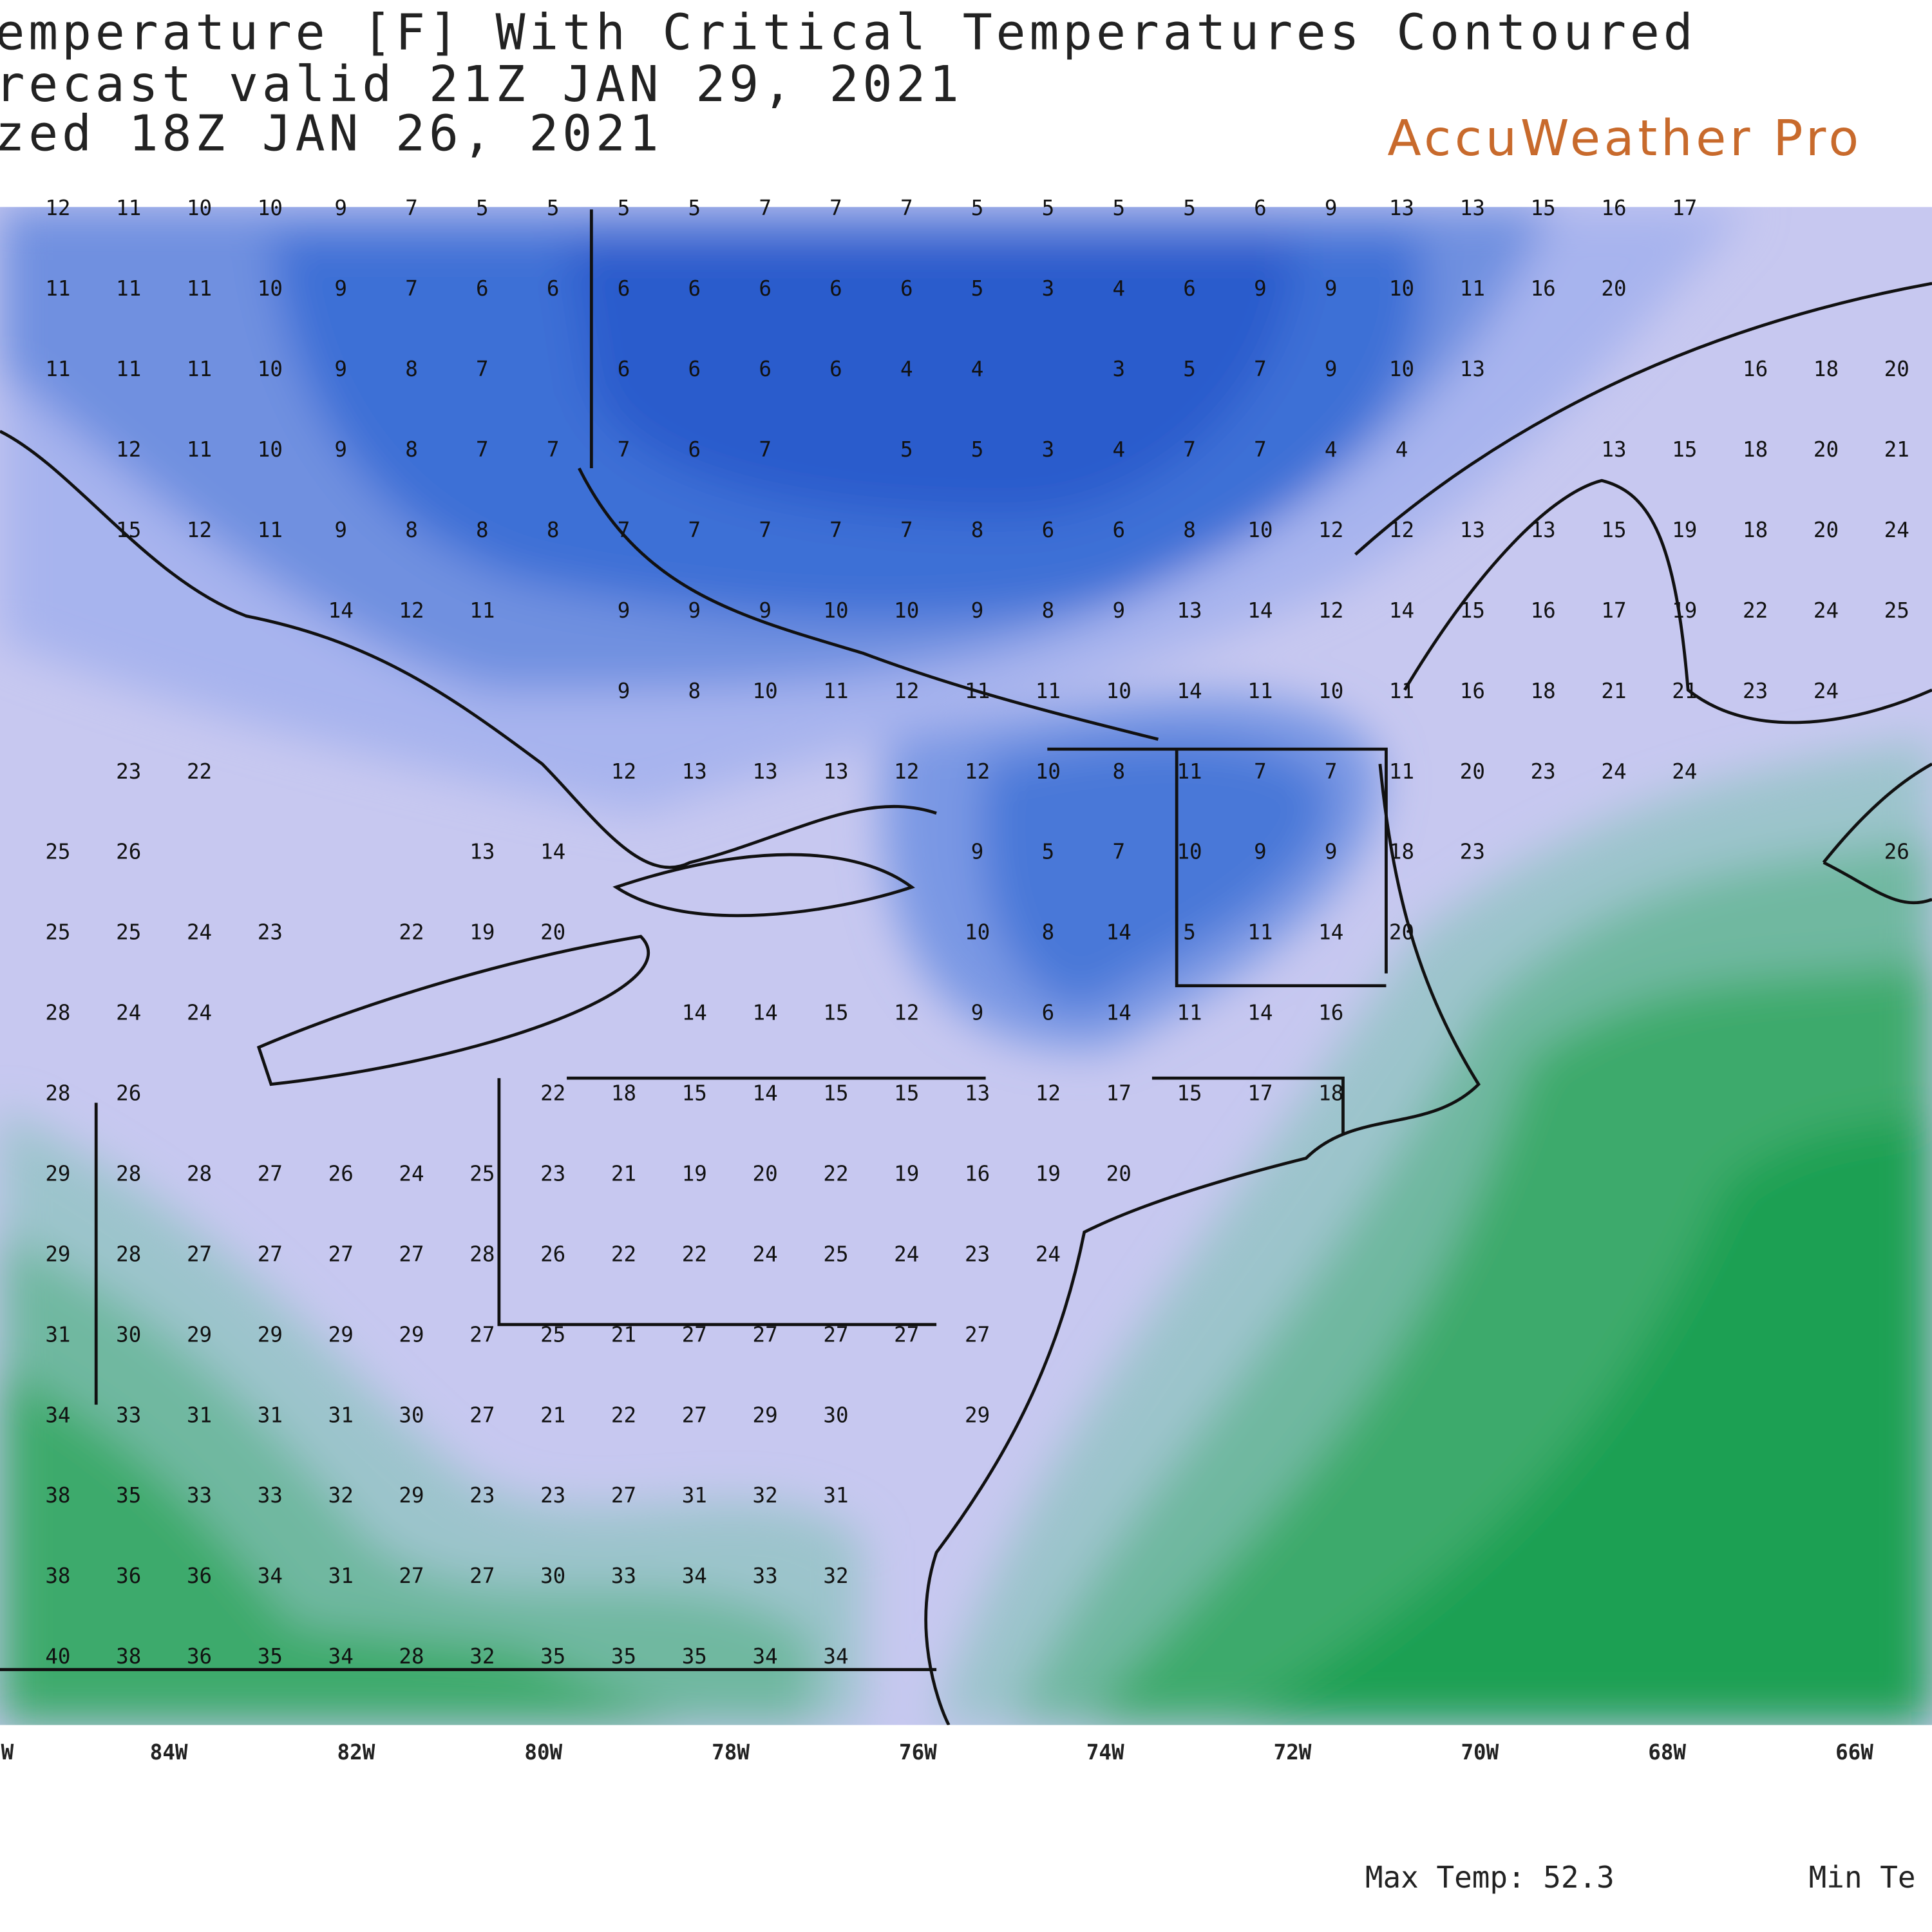 The image size is (1932, 1932). What do you see at coordinates (341, 1496) in the screenshot?
I see `station-value: 32` at bounding box center [341, 1496].